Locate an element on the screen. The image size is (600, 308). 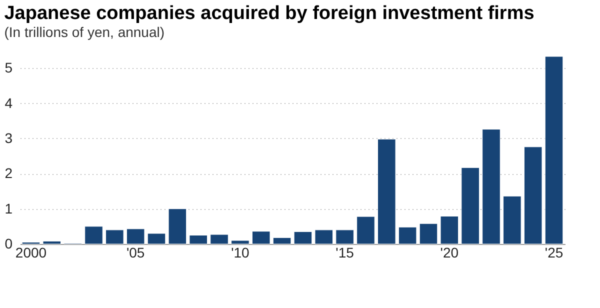
x-tick-label: '10 is located at coordinates (240, 252).